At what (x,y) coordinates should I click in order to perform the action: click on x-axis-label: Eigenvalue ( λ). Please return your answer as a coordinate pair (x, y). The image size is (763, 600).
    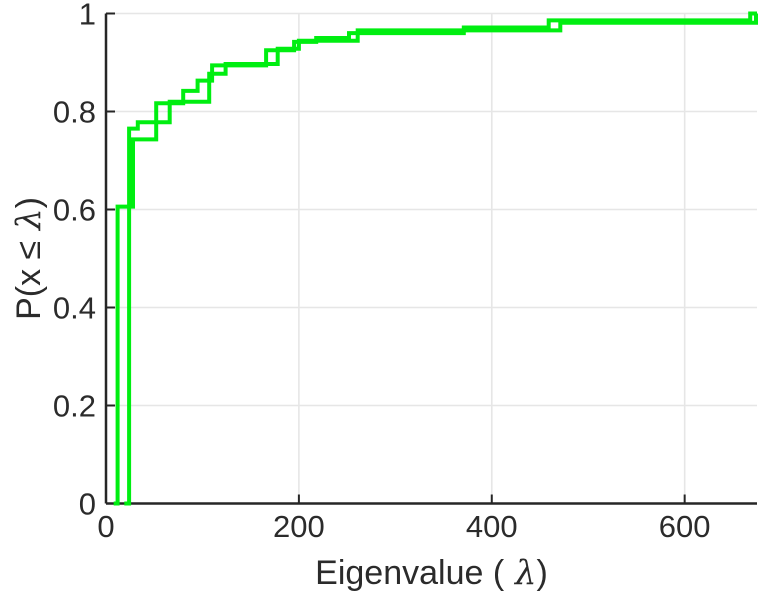
    Looking at the image, I should click on (431, 573).